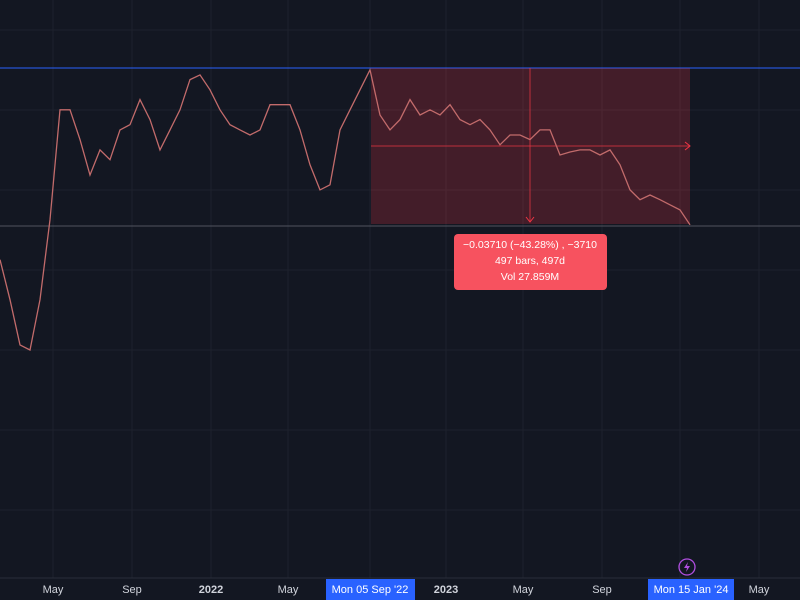  I want to click on tooltip-line: 497 bars, 497d, so click(530, 261).